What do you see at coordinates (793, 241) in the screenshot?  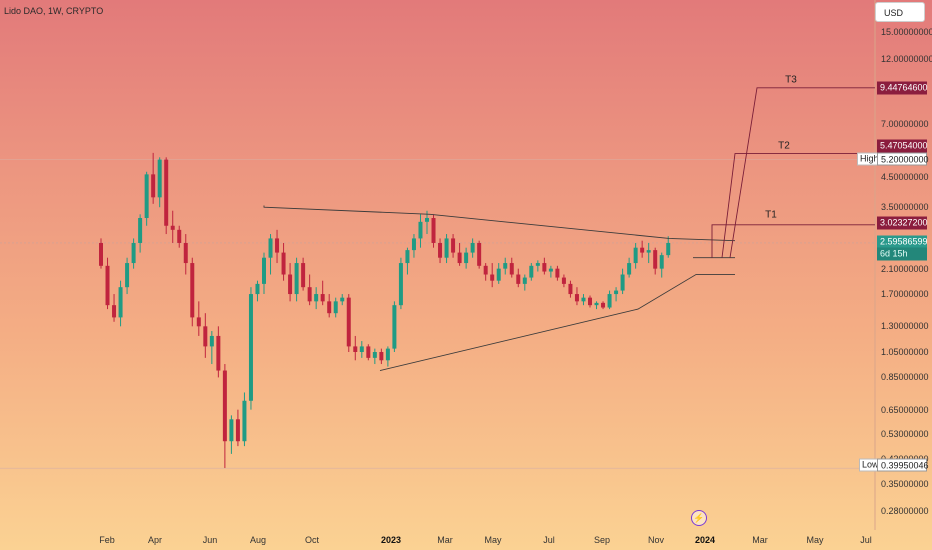 I see `target-t1-line` at bounding box center [793, 241].